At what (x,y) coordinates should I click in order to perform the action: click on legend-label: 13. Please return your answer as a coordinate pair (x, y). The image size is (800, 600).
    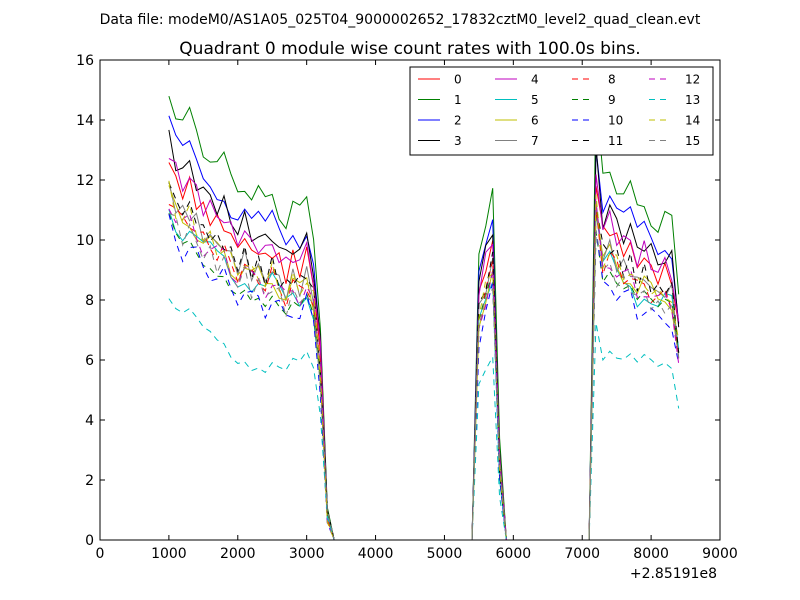
    Looking at the image, I should click on (692, 100).